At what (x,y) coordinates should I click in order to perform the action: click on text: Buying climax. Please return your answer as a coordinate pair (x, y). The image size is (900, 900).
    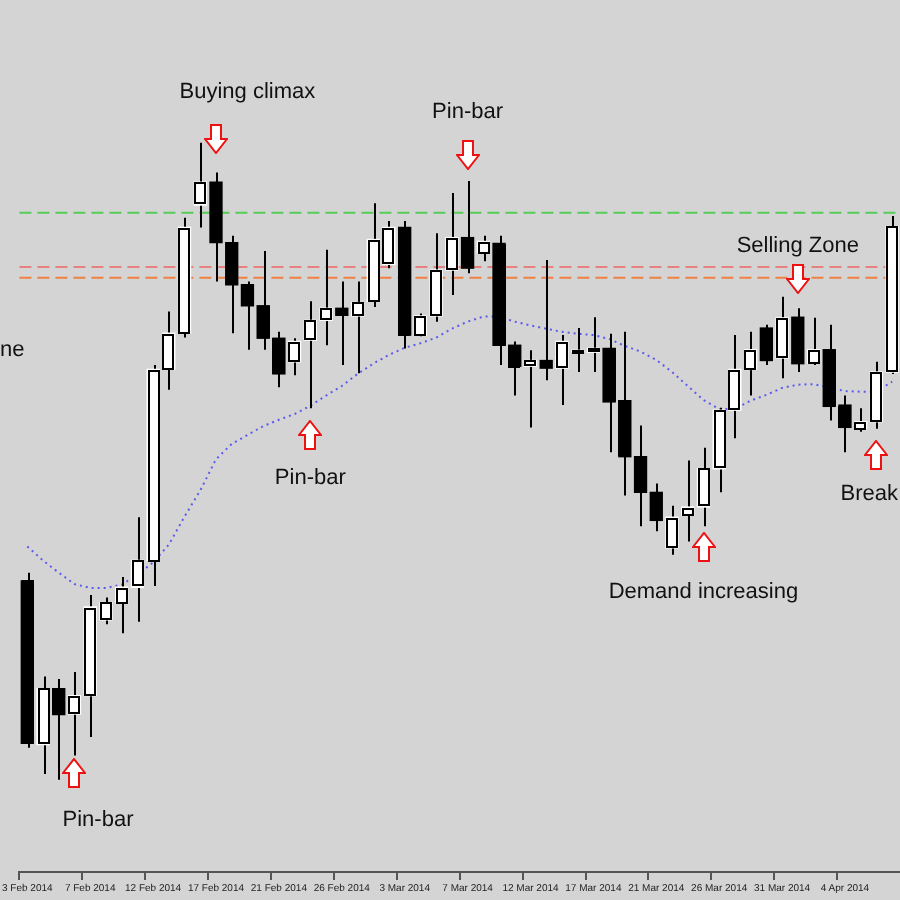
    Looking at the image, I should click on (247, 92).